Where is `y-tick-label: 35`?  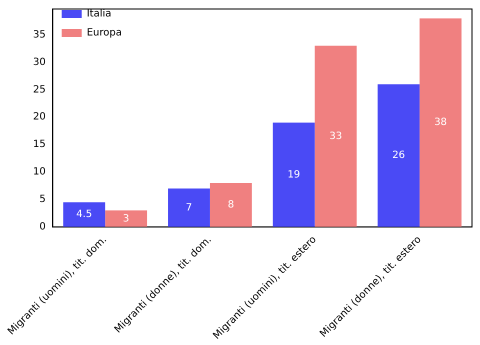
y-tick-label: 35 is located at coordinates (39, 34).